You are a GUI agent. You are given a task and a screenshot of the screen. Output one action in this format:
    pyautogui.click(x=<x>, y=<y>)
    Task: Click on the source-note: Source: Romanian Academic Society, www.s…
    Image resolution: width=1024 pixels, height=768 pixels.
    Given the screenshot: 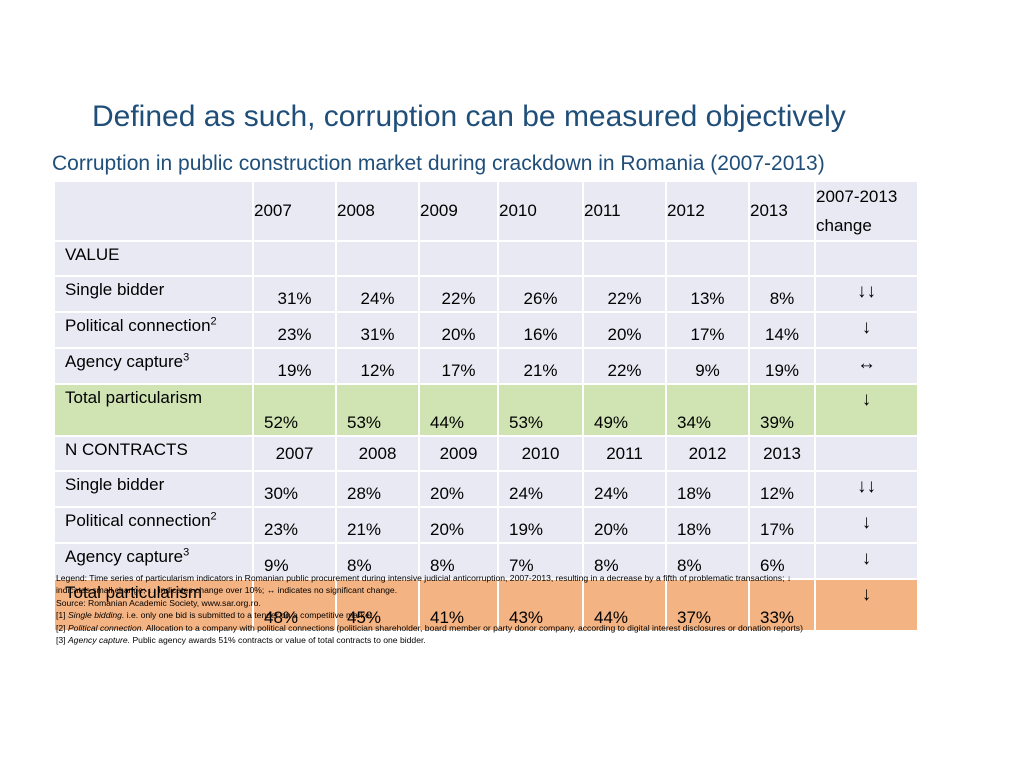 What is the action you would take?
    pyautogui.click(x=158, y=602)
    